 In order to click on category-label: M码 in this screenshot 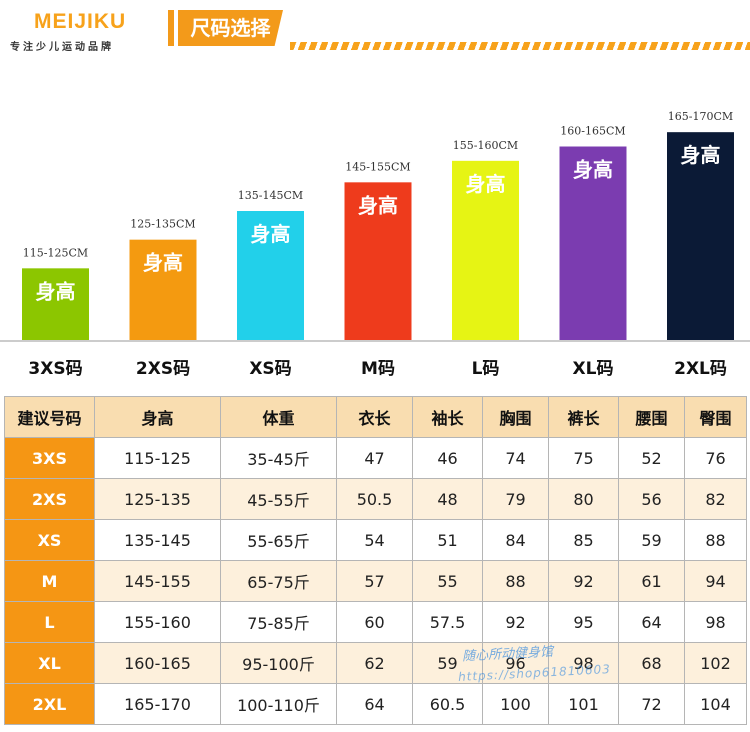, I will do `click(378, 369)`.